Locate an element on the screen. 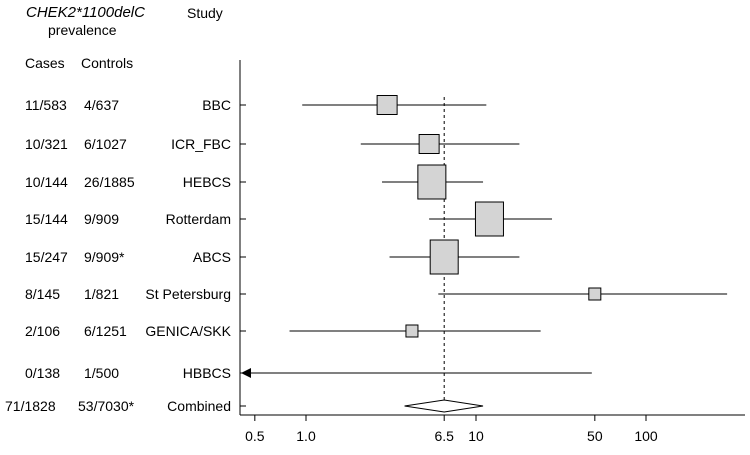 This screenshot has width=750, height=455. x-tick-label: 0.5 is located at coordinates (255, 436).